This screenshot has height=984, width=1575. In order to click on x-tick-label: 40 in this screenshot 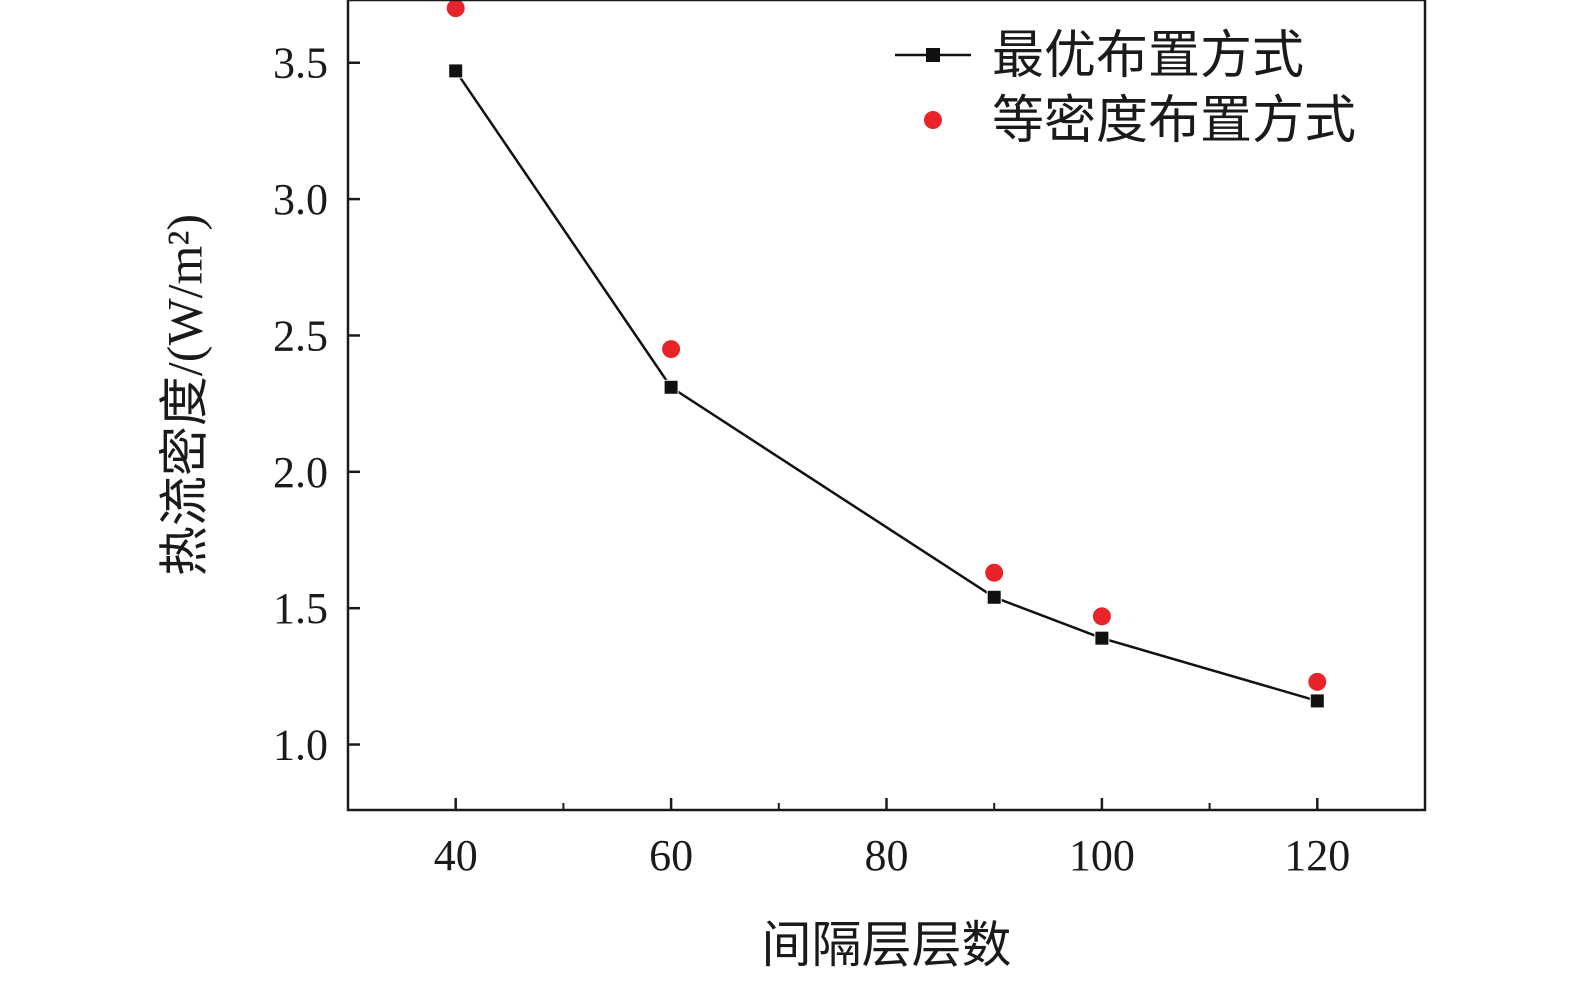, I will do `click(456, 855)`.